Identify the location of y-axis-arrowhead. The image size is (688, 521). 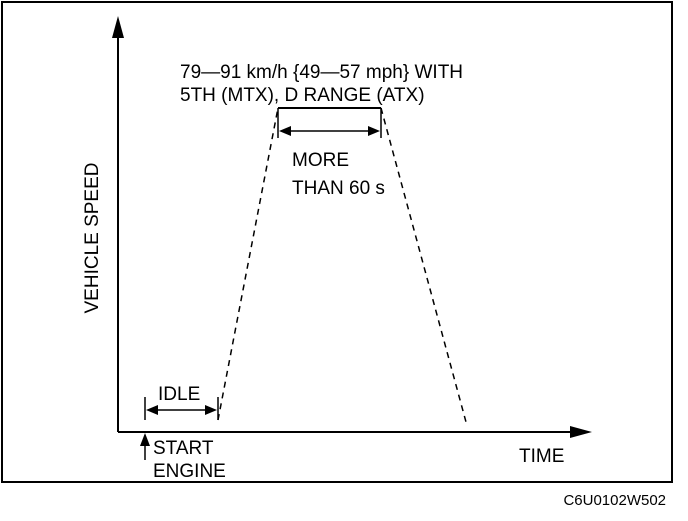
(118, 27).